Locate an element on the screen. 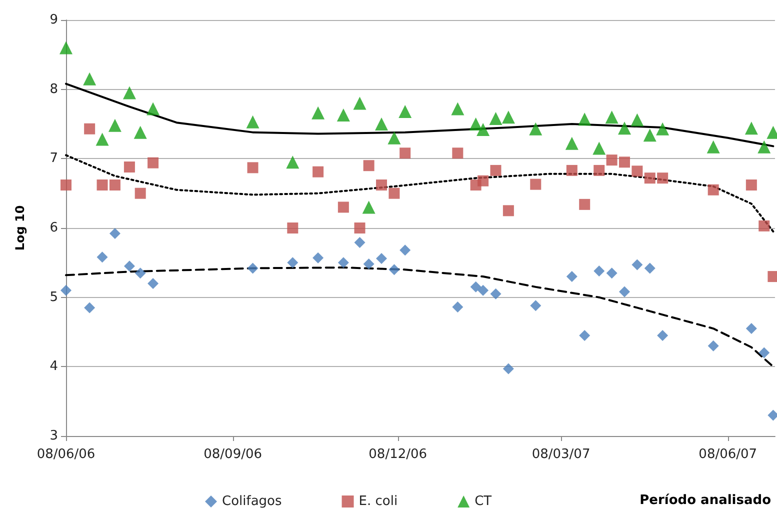 This screenshot has width=777, height=513. legend-label: Colifagos is located at coordinates (252, 501).